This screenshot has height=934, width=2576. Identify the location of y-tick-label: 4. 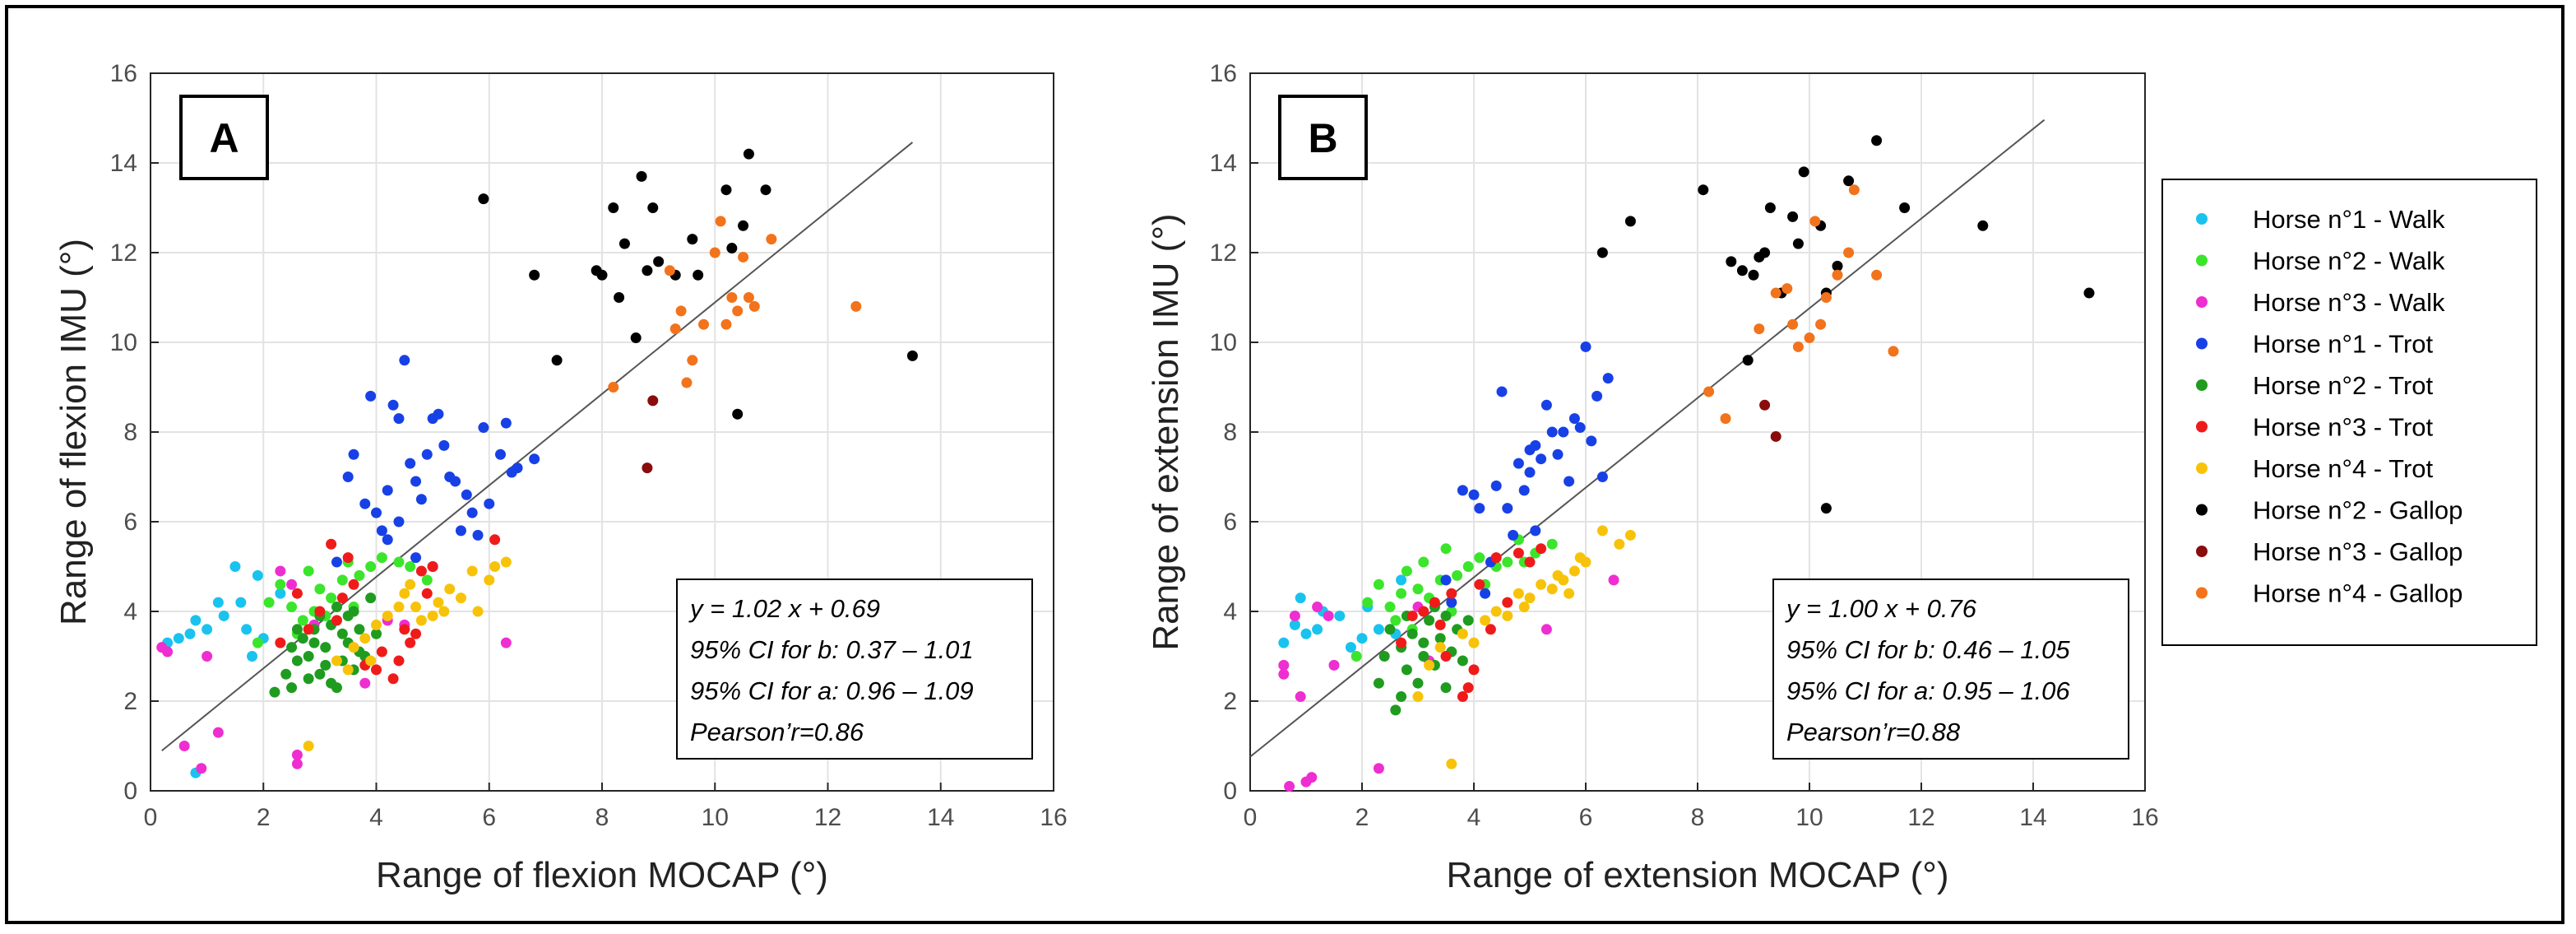
(130, 611).